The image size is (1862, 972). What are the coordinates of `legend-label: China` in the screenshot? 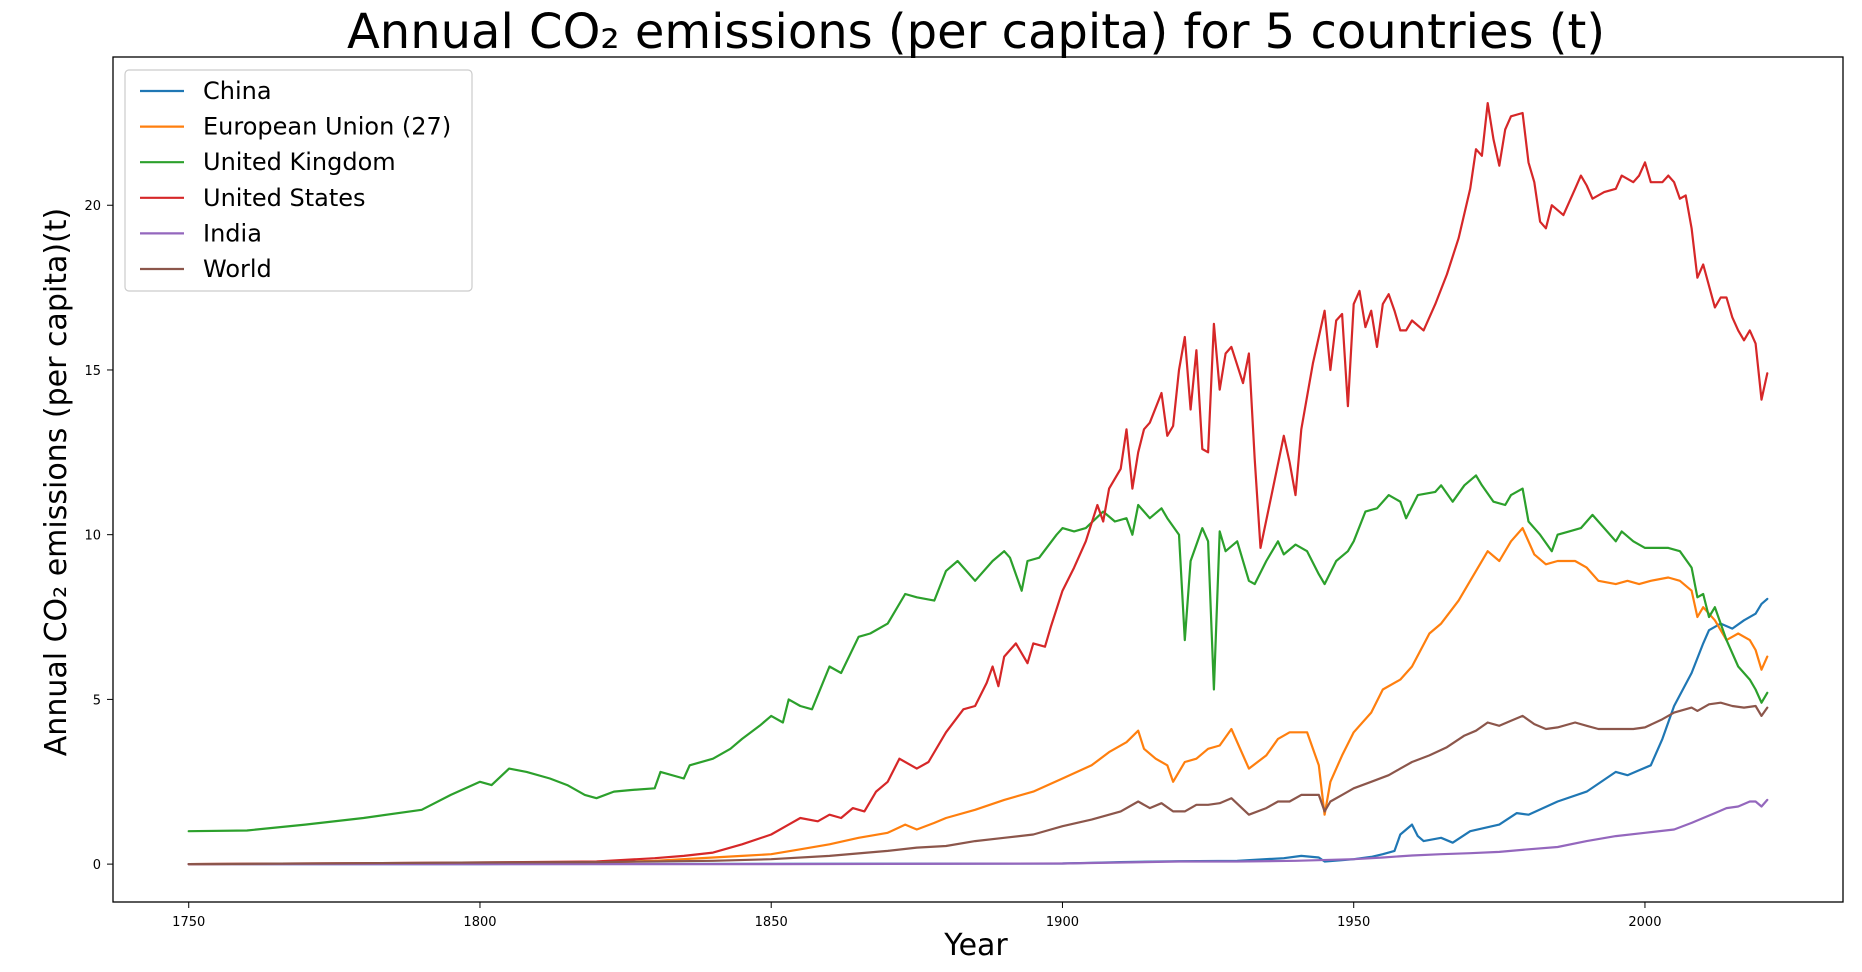 It's located at (237, 91).